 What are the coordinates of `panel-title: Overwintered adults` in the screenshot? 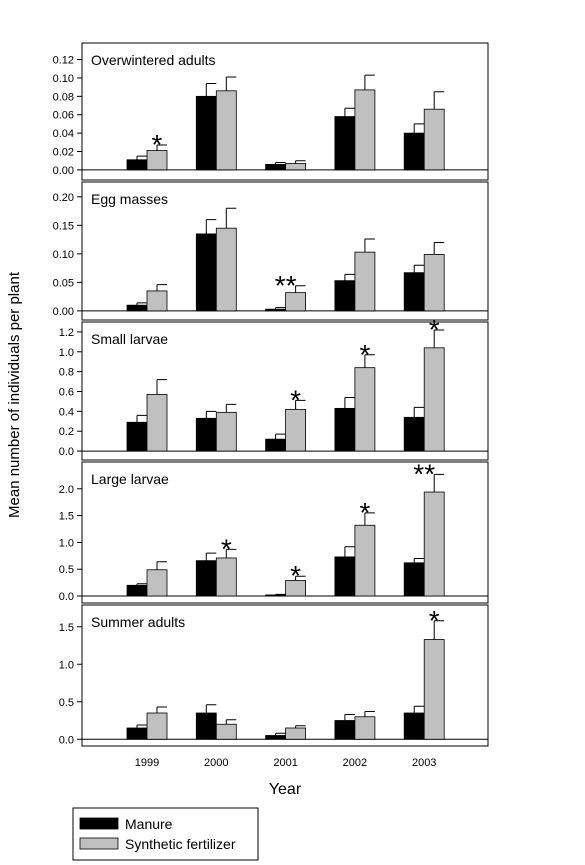 It's located at (153, 60).